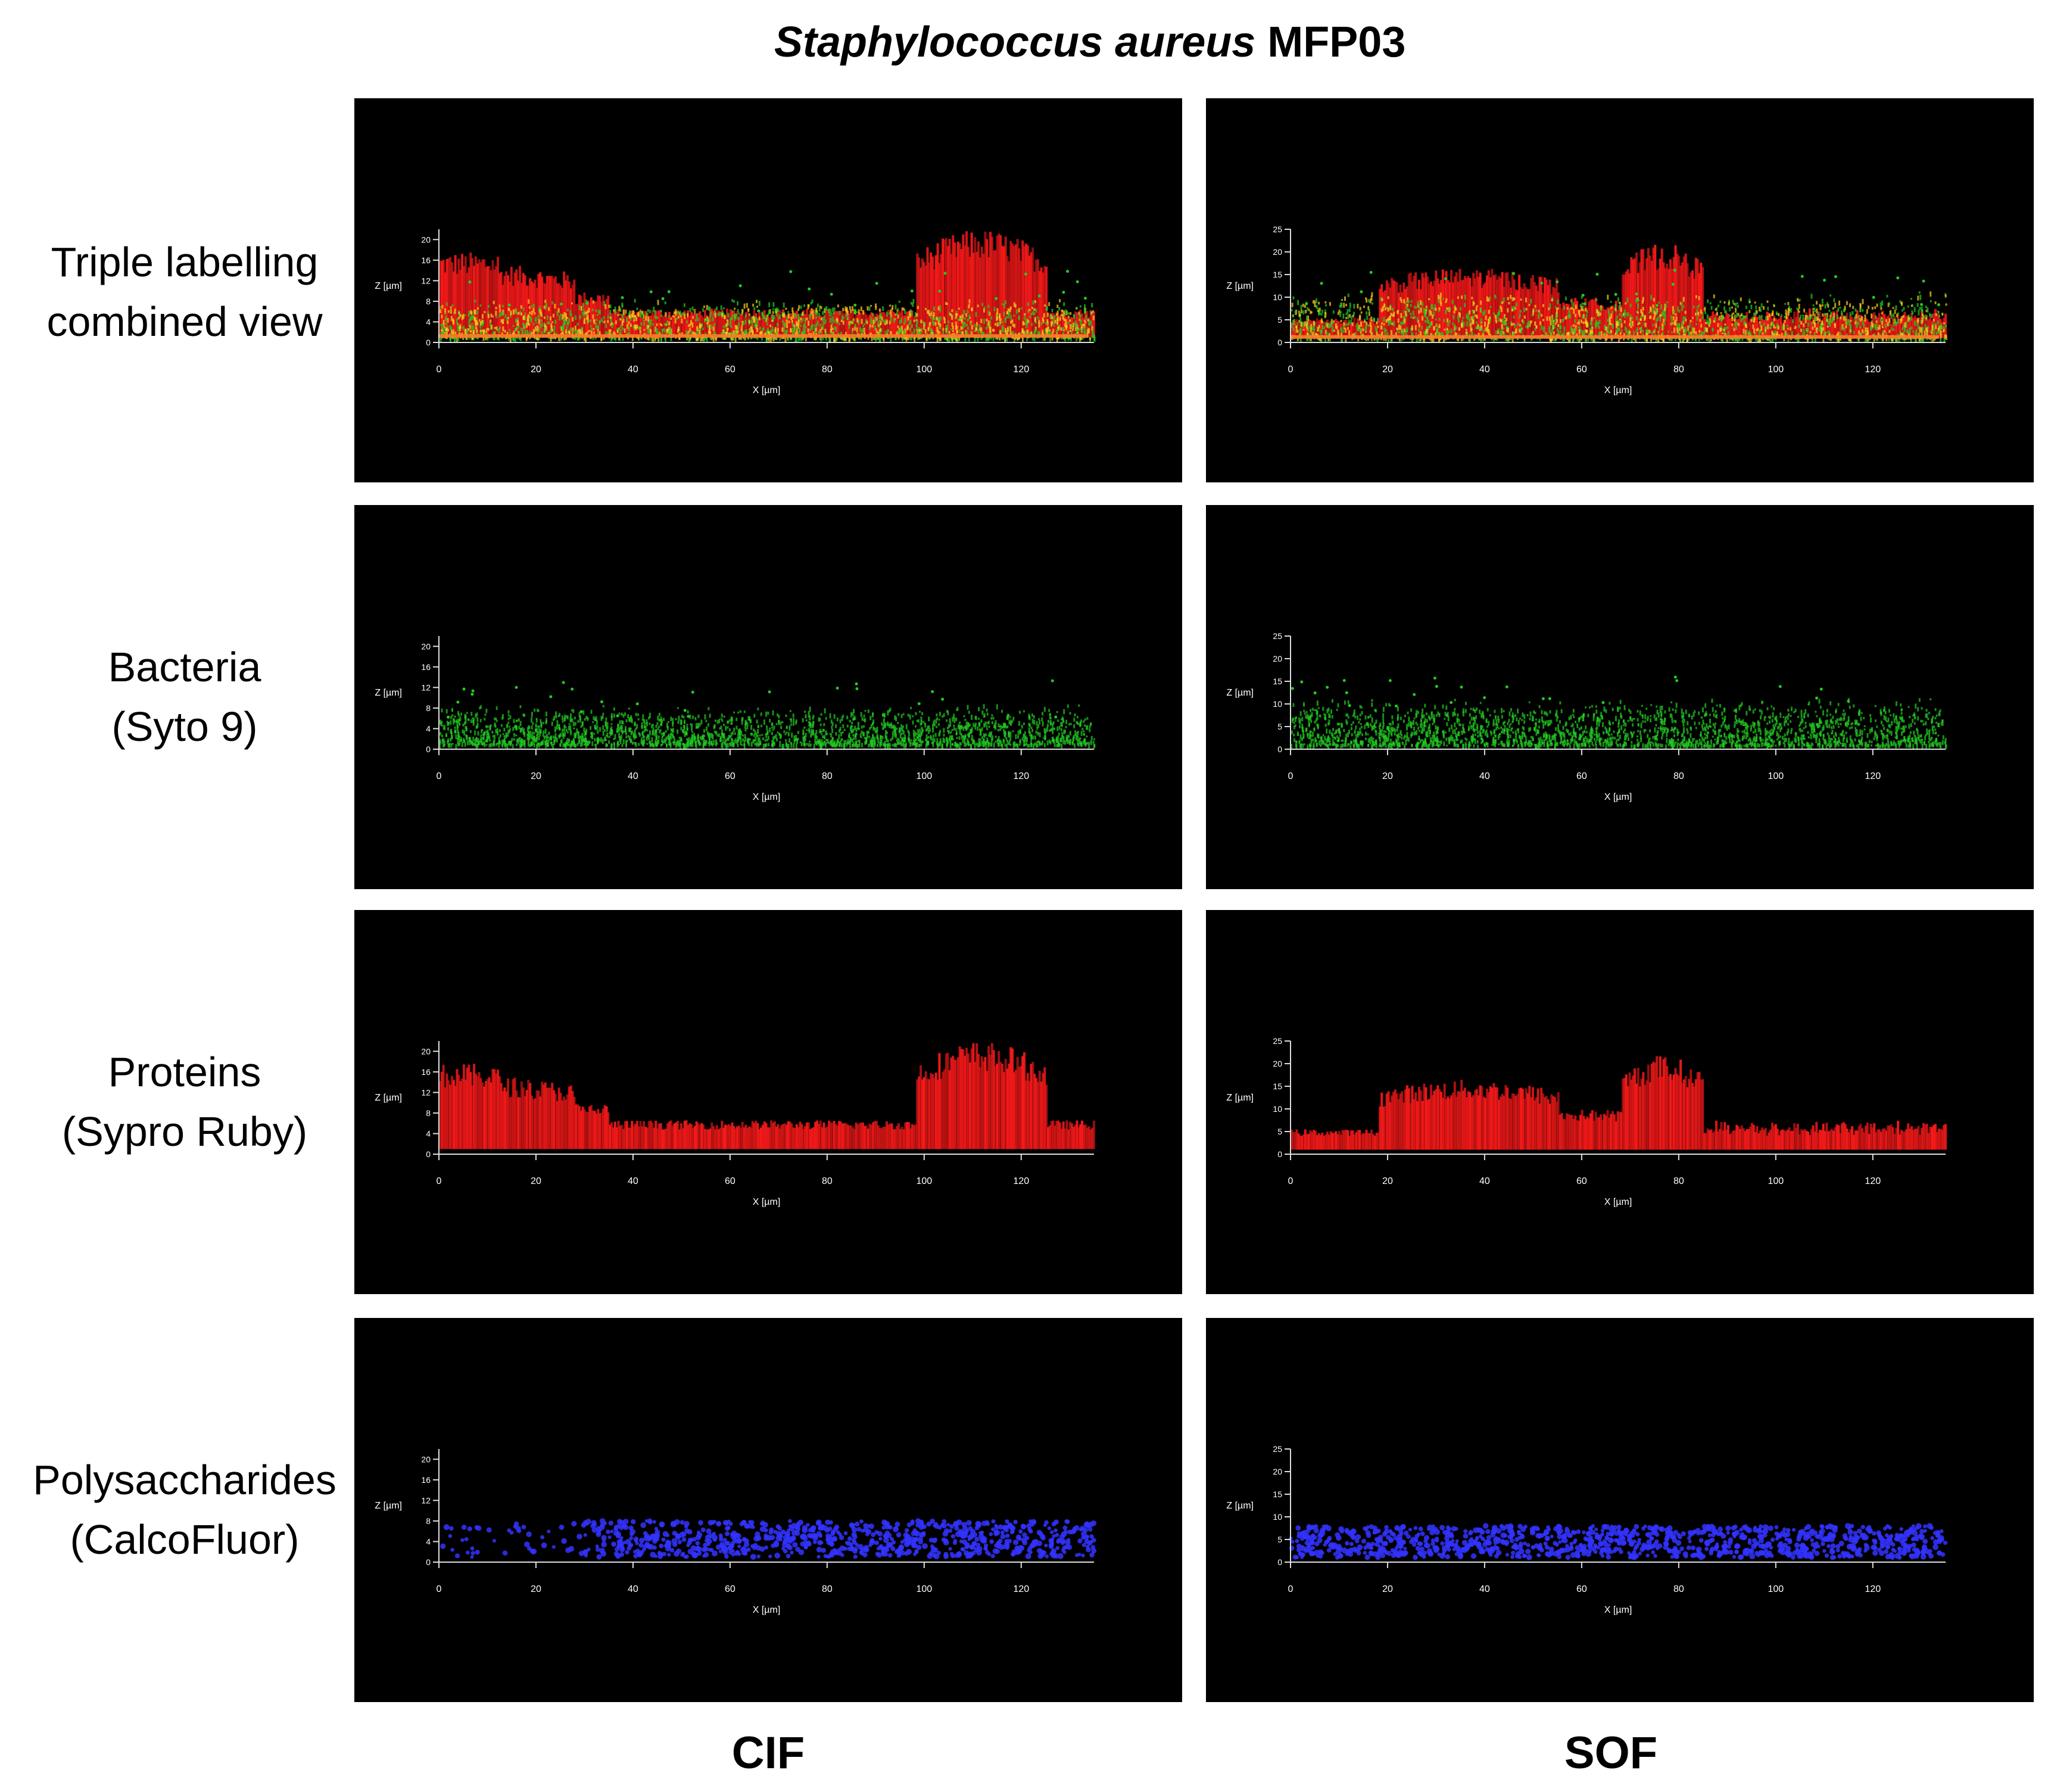 This screenshot has width=2054, height=1792. I want to click on row-label-line1: Bacteria, so click(184, 667).